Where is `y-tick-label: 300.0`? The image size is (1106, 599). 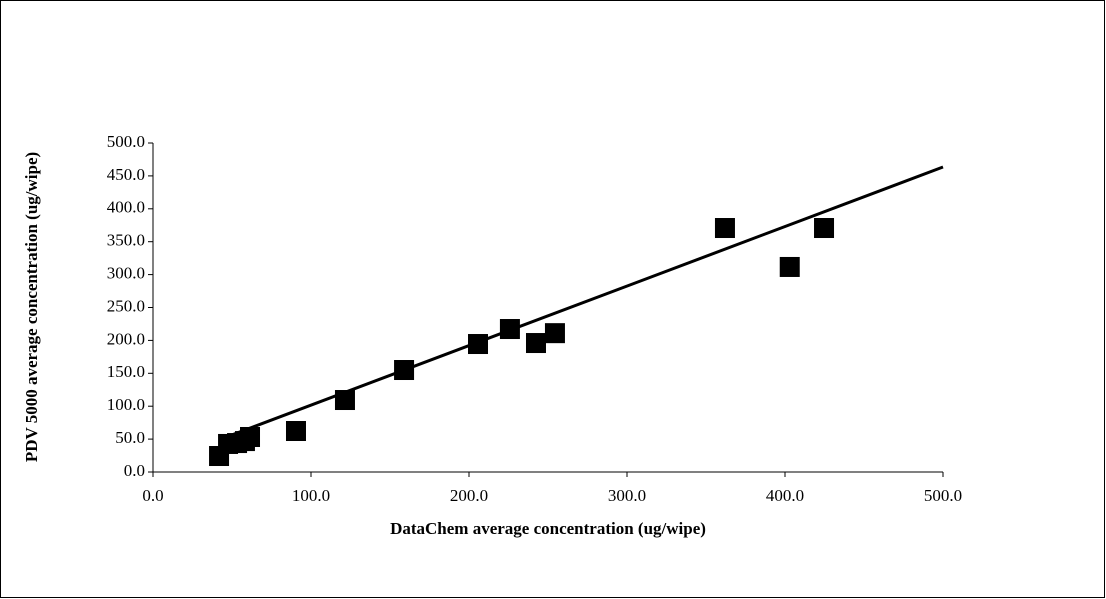 y-tick-label: 300.0 is located at coordinates (126, 273).